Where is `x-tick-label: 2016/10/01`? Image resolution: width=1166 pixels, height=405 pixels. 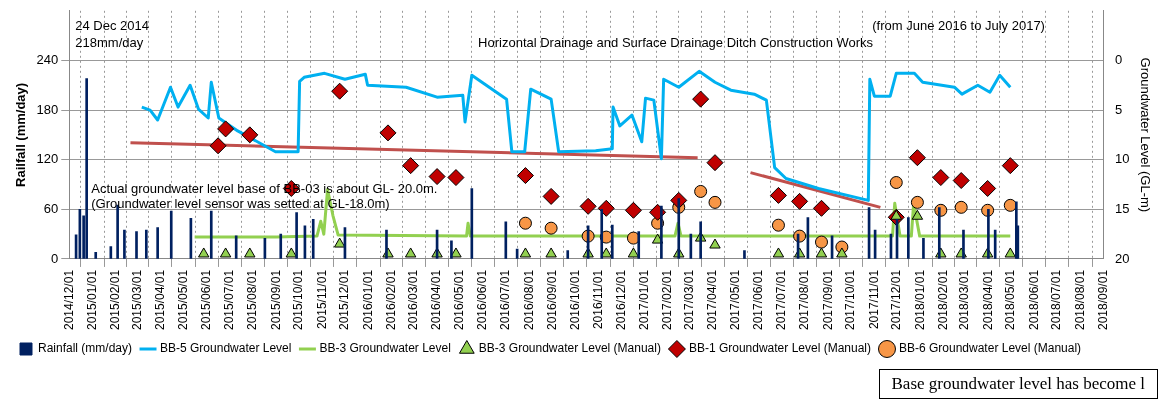
x-tick-label: 2016/10/01 is located at coordinates (574, 299).